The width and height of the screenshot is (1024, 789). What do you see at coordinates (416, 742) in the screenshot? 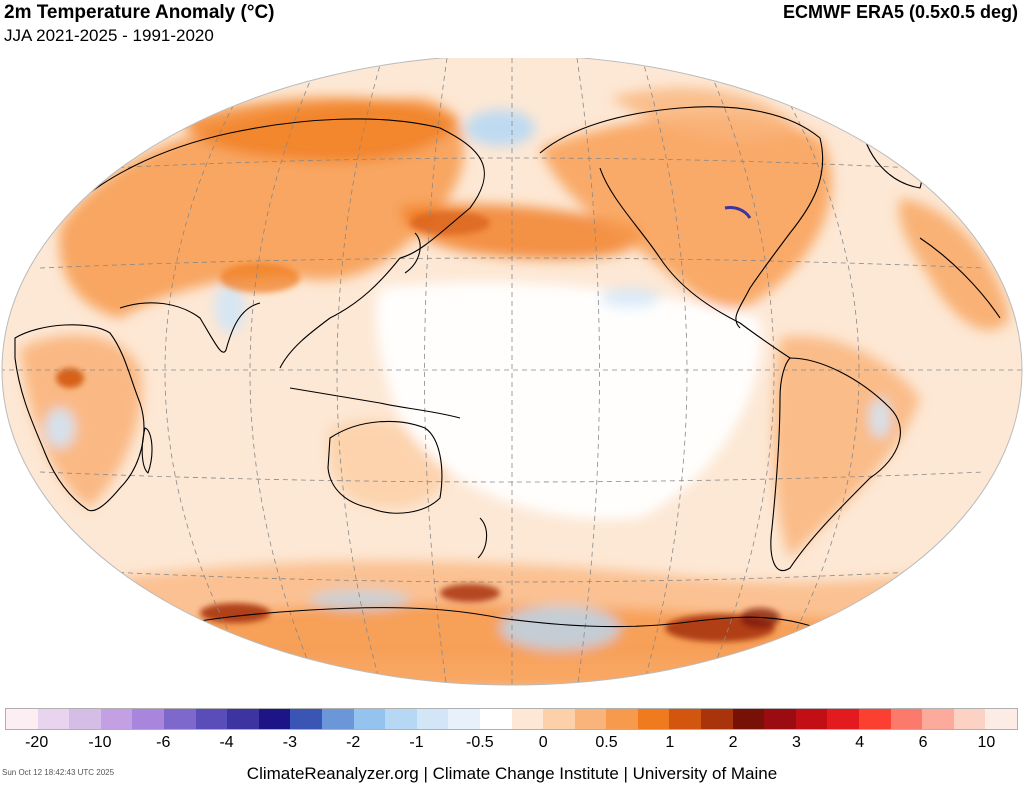
I see `colorbar-tick-label: -1` at bounding box center [416, 742].